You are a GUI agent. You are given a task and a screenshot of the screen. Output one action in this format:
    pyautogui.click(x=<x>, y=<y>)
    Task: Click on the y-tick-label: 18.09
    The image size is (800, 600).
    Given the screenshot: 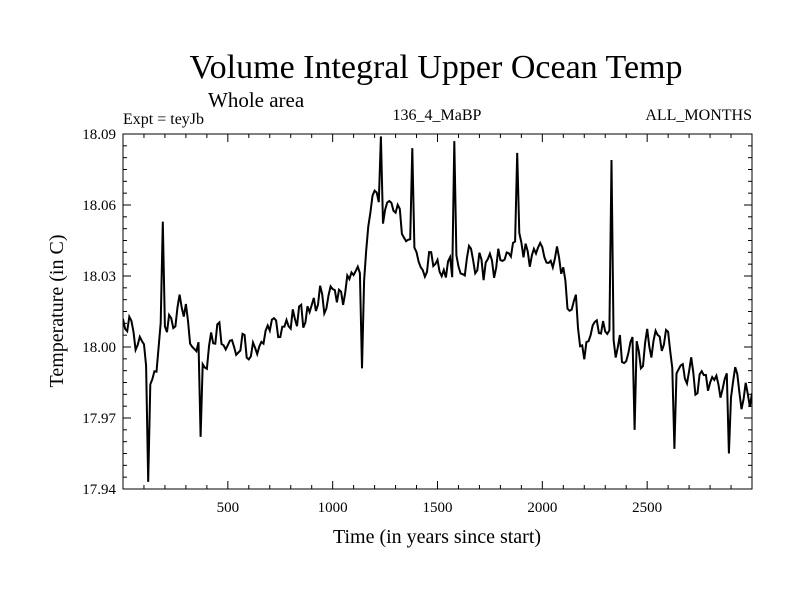 What is the action you would take?
    pyautogui.click(x=99, y=135)
    